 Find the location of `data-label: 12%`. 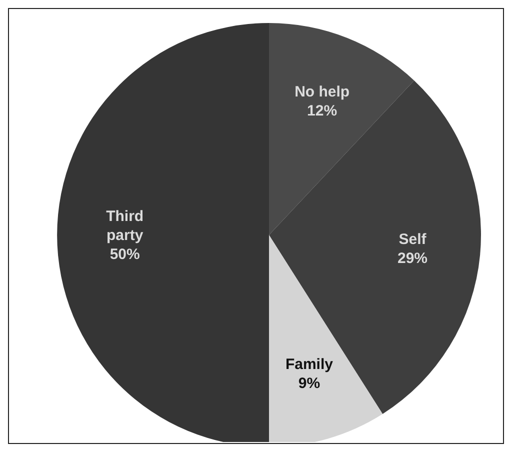

data-label: 12% is located at coordinates (322, 110).